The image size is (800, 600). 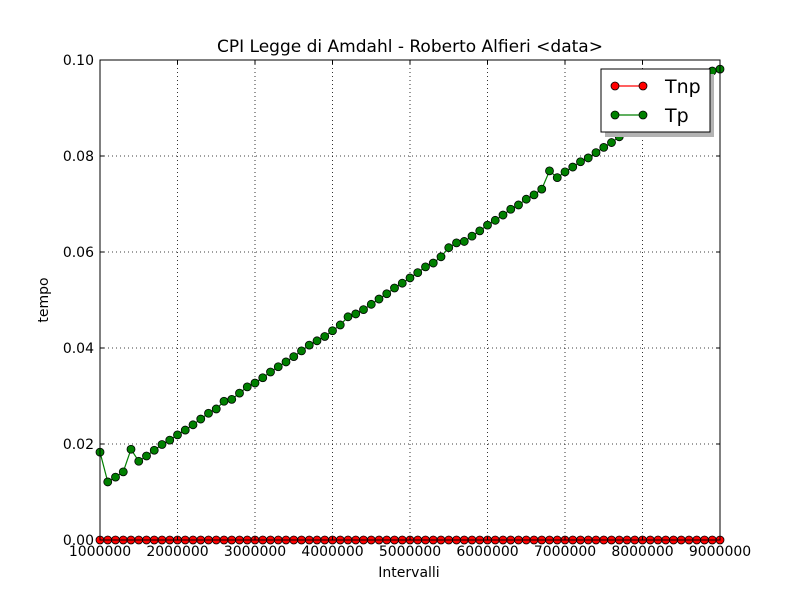 What do you see at coordinates (565, 552) in the screenshot?
I see `x-tick-label: 7000000` at bounding box center [565, 552].